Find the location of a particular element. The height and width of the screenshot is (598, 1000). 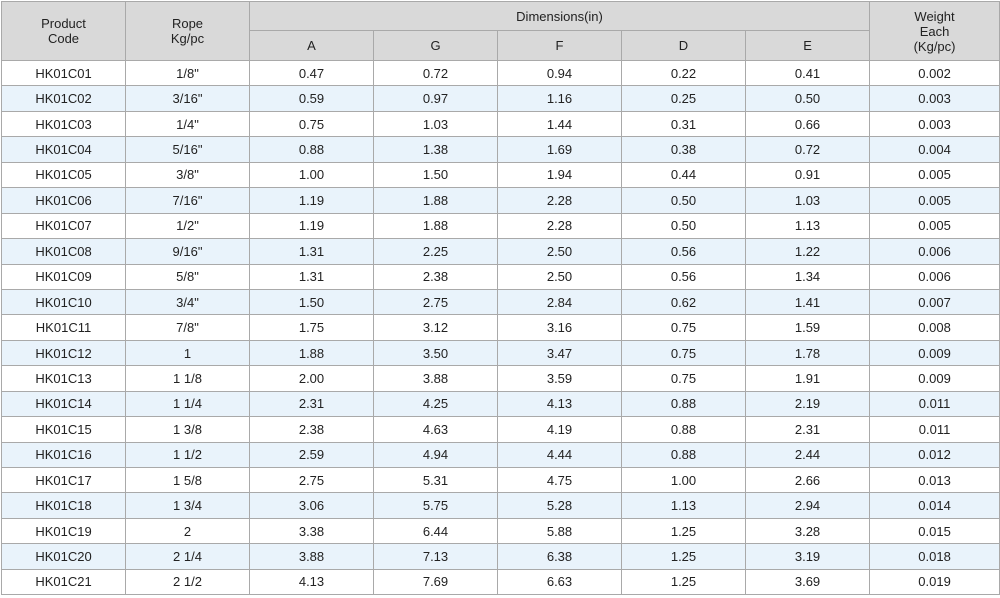

cell-d: 0.31 is located at coordinates (683, 124).